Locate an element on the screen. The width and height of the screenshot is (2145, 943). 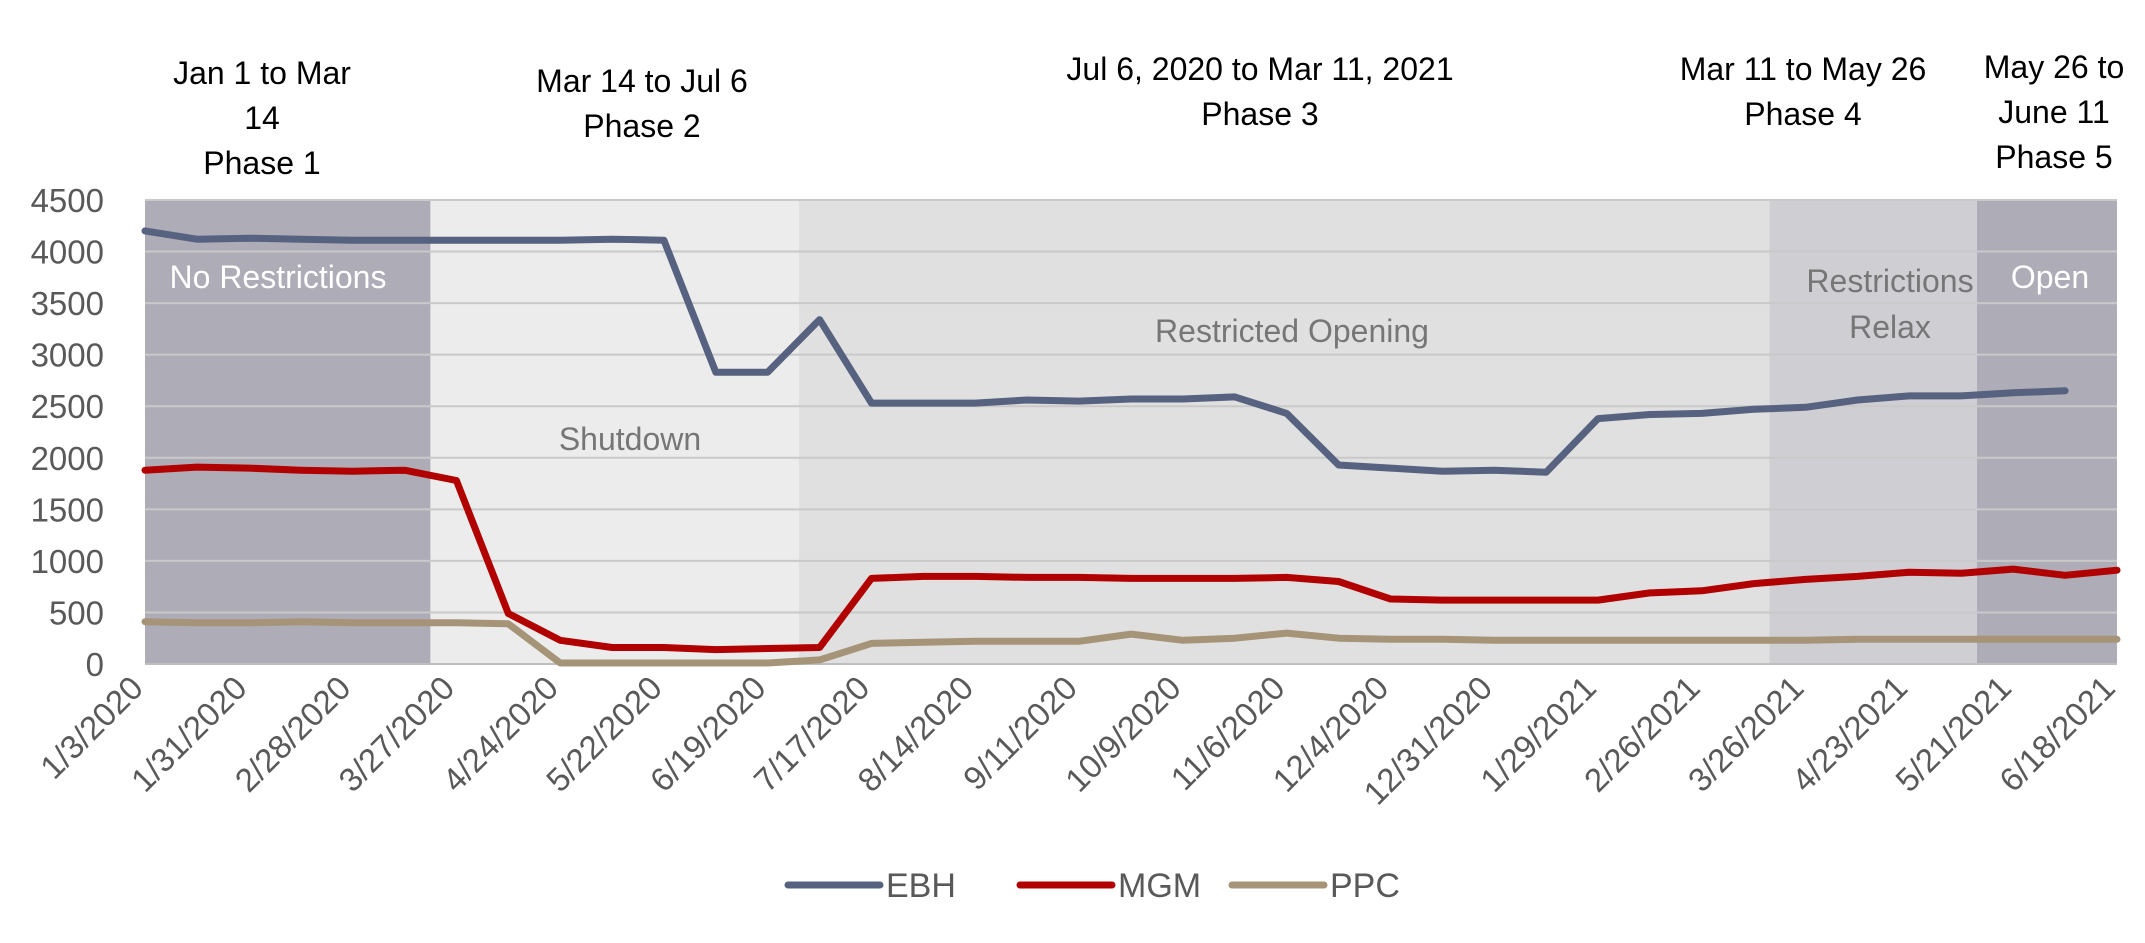
phase-annotation-4: Mar 11 to May 26 is located at coordinates (1803, 69).